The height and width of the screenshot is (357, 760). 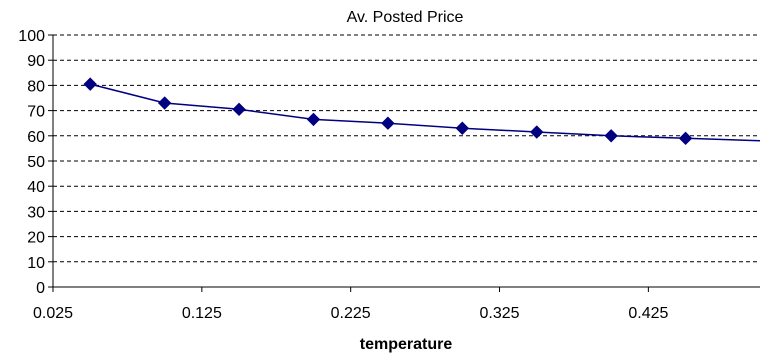 What do you see at coordinates (36, 162) in the screenshot?
I see `y-tick-label-50: 50` at bounding box center [36, 162].